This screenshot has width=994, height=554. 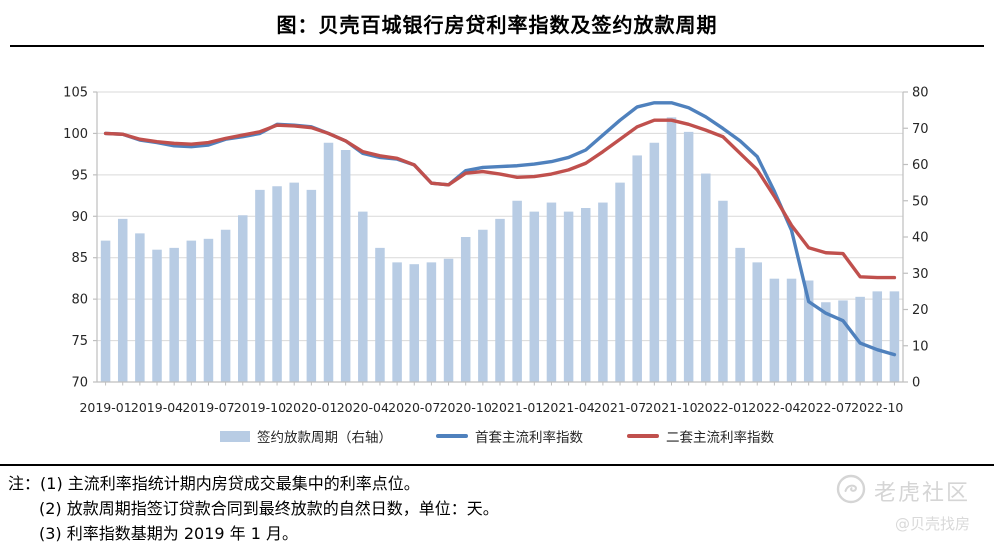 What do you see at coordinates (517, 407) in the screenshot?
I see `svg-text: 2021-01` at bounding box center [517, 407].